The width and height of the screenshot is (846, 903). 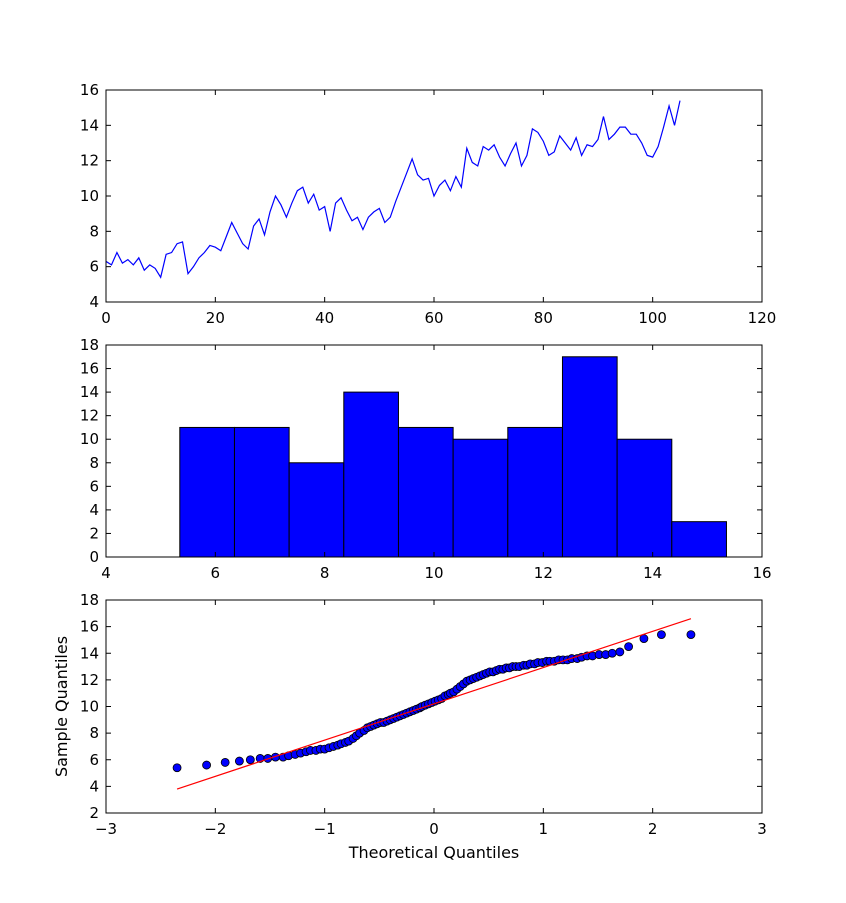 I want to click on x-tick-label: 80, so click(x=543, y=318).